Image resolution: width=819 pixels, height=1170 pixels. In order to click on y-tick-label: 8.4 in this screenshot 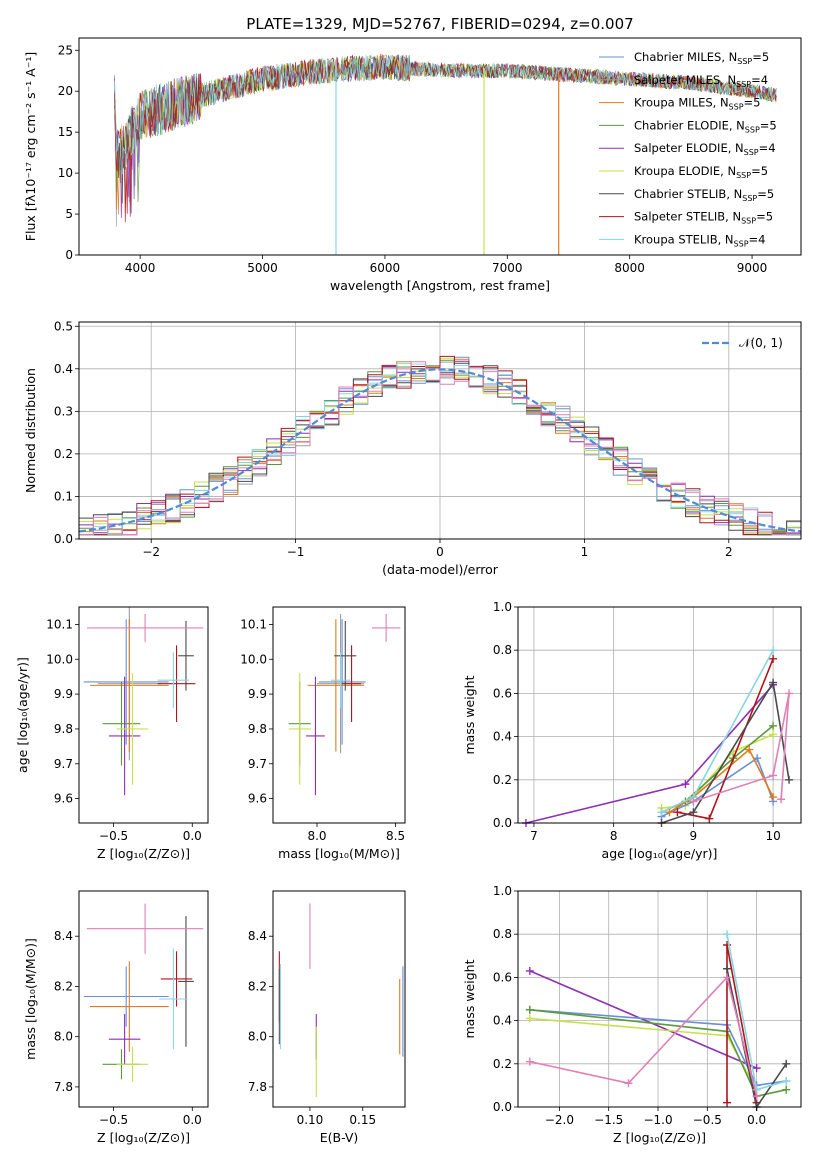, I will do `click(63, 936)`.